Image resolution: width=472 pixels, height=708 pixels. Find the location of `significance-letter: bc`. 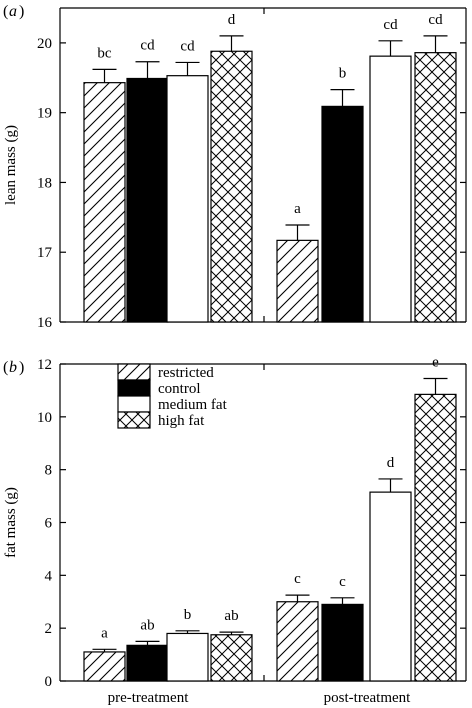

significance-letter: bc is located at coordinates (104, 53).